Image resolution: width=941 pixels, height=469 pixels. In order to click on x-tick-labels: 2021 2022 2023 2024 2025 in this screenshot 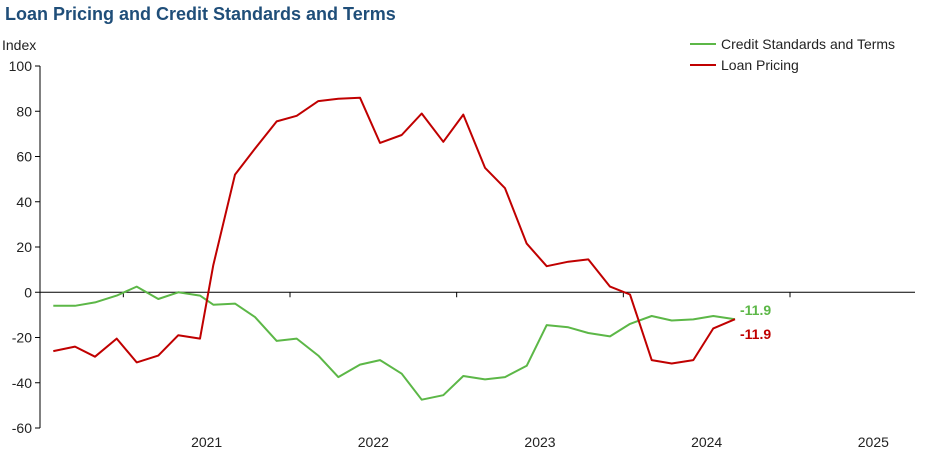, I will do `click(540, 442)`.